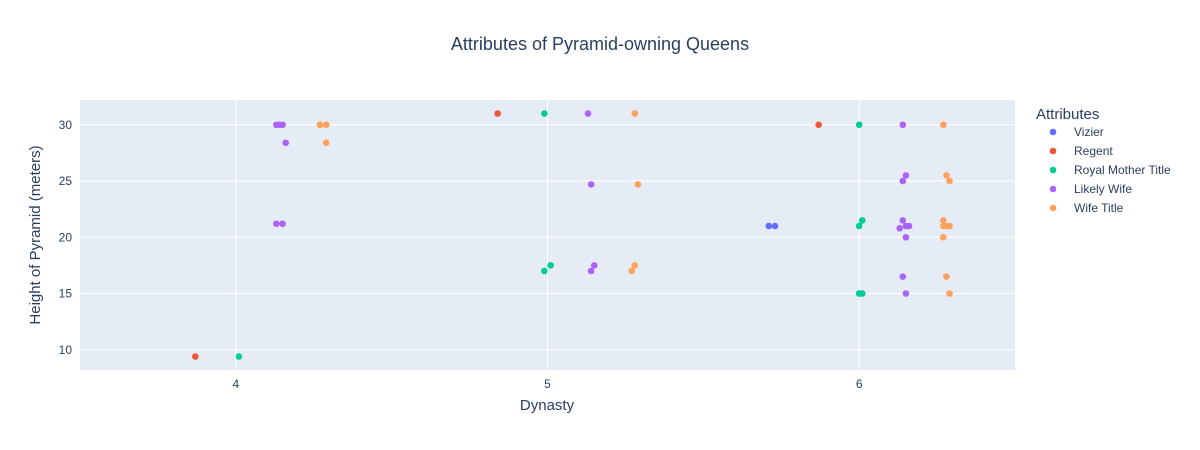  What do you see at coordinates (1103, 189) in the screenshot?
I see `legend-label: Likely Wife` at bounding box center [1103, 189].